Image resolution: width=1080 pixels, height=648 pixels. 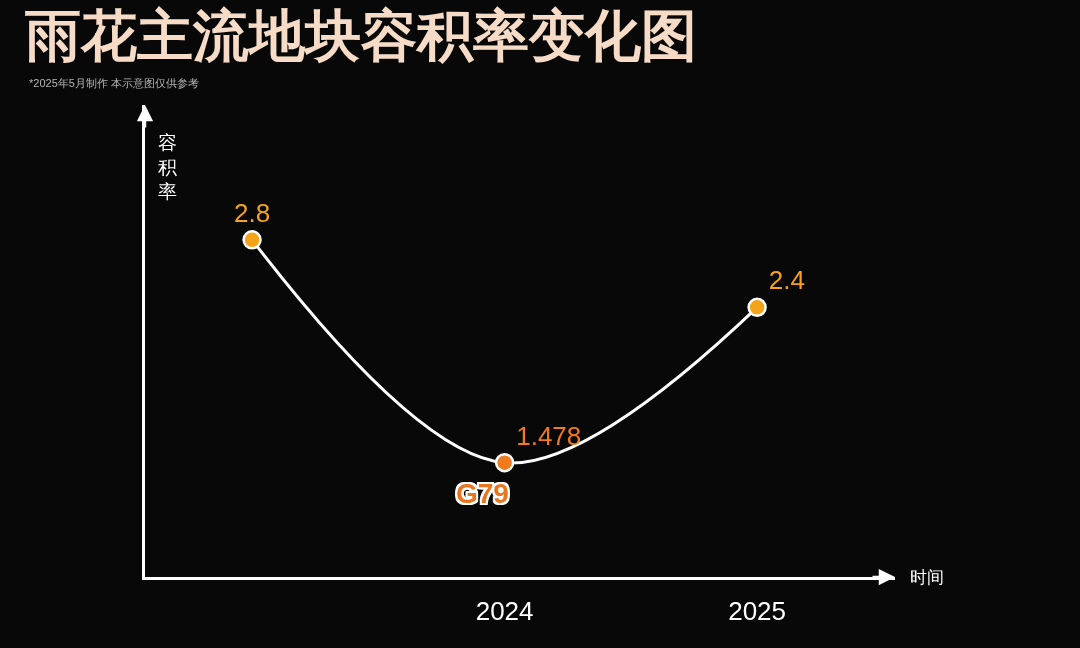 What do you see at coordinates (114, 83) in the screenshot?
I see `chart-subtitle: *2025年5月制作 本示意图仅供参考` at bounding box center [114, 83].